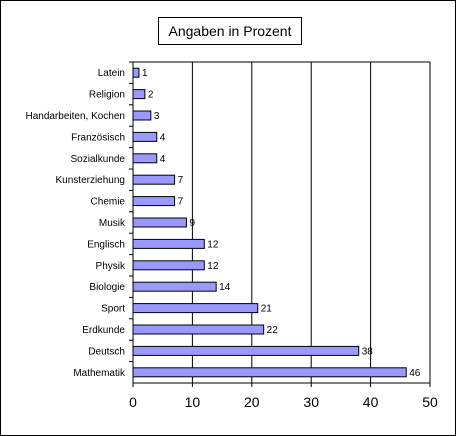  Describe the element at coordinates (113, 309) in the screenshot. I see `category-label: Sport` at that location.